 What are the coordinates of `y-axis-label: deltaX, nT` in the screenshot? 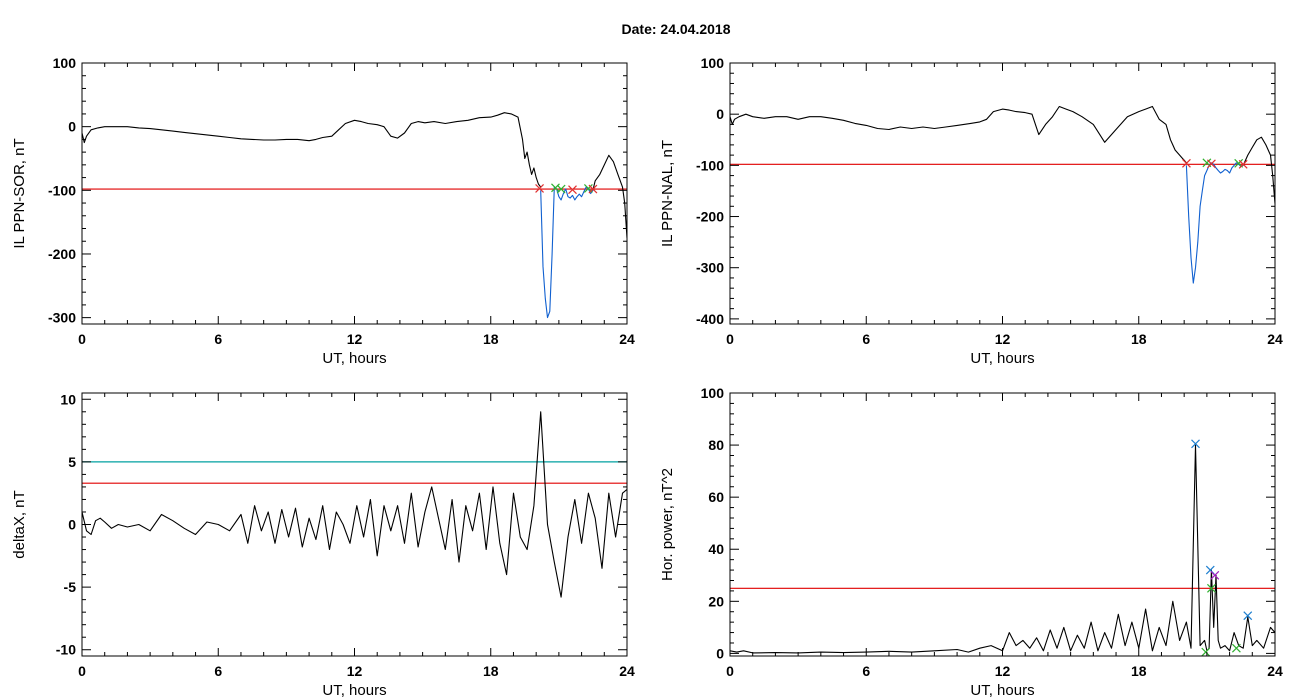 It's located at (19, 524).